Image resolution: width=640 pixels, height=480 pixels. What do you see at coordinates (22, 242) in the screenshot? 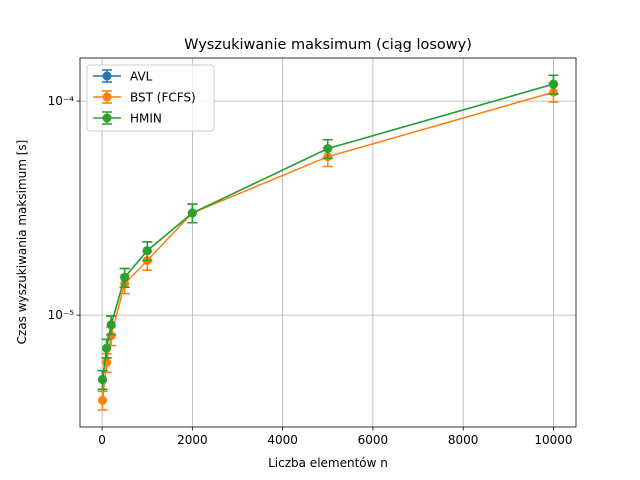
I see `y-axis-label: Czas wyszukiwania maksimum [s]` at bounding box center [22, 242].